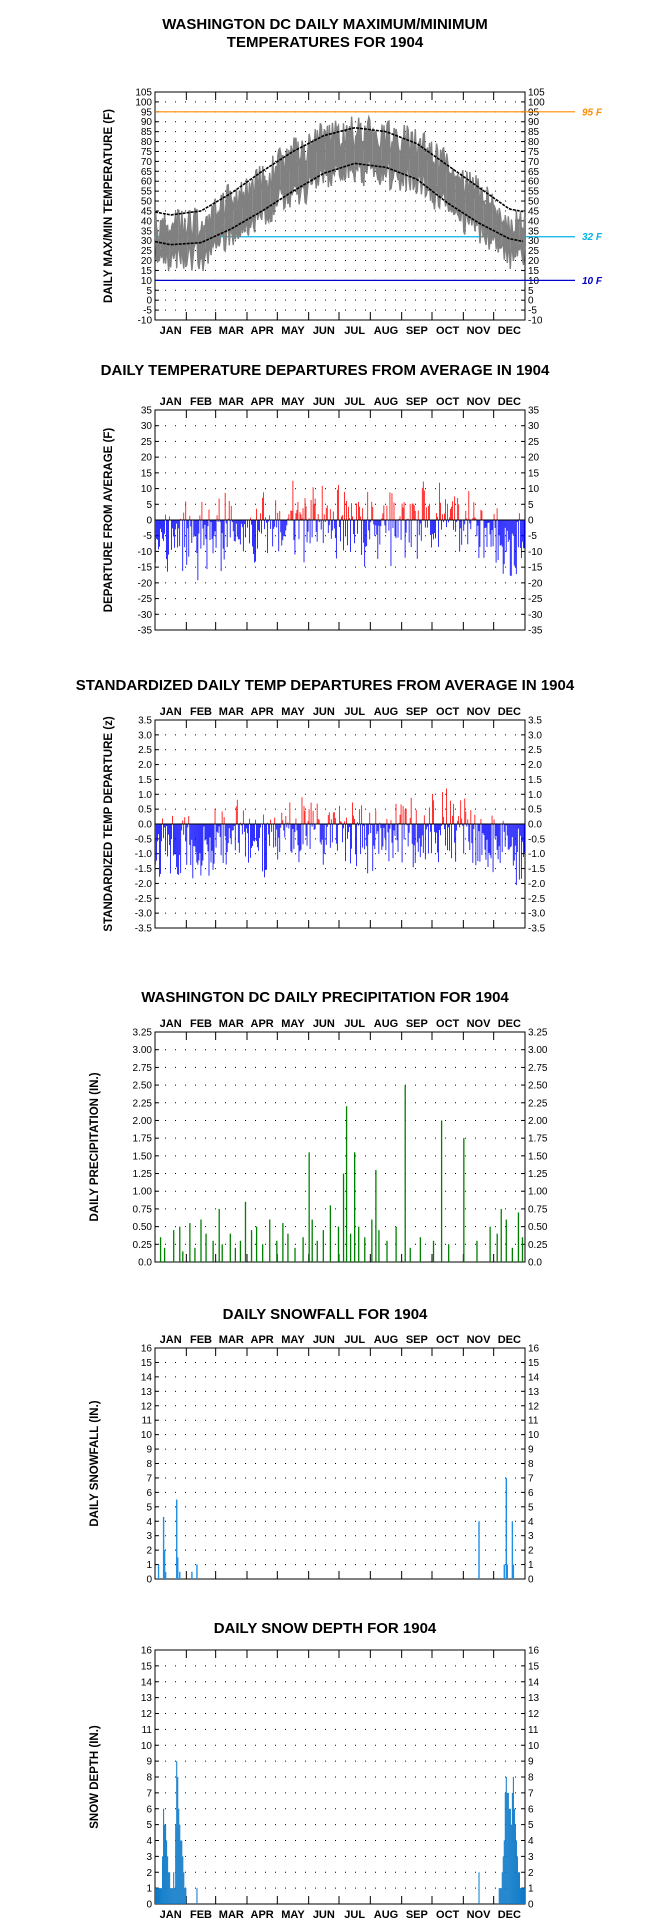  Describe the element at coordinates (537, 854) in the screenshot. I see `standardized-ytick-label-right: -1.0` at that location.